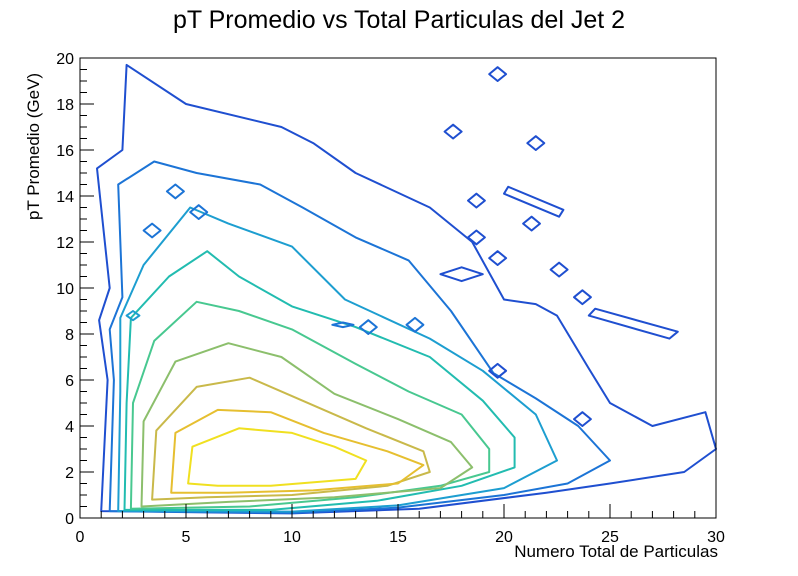 This screenshot has height=576, width=798. I want to click on x-tick-label: 15, so click(398, 537).